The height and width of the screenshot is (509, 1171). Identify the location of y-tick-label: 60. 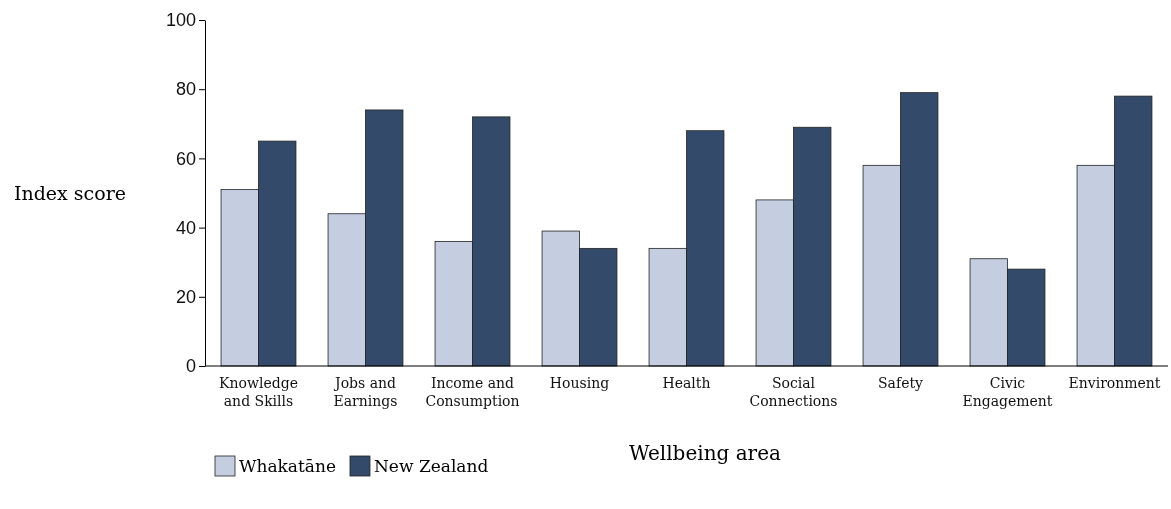
(185, 158).